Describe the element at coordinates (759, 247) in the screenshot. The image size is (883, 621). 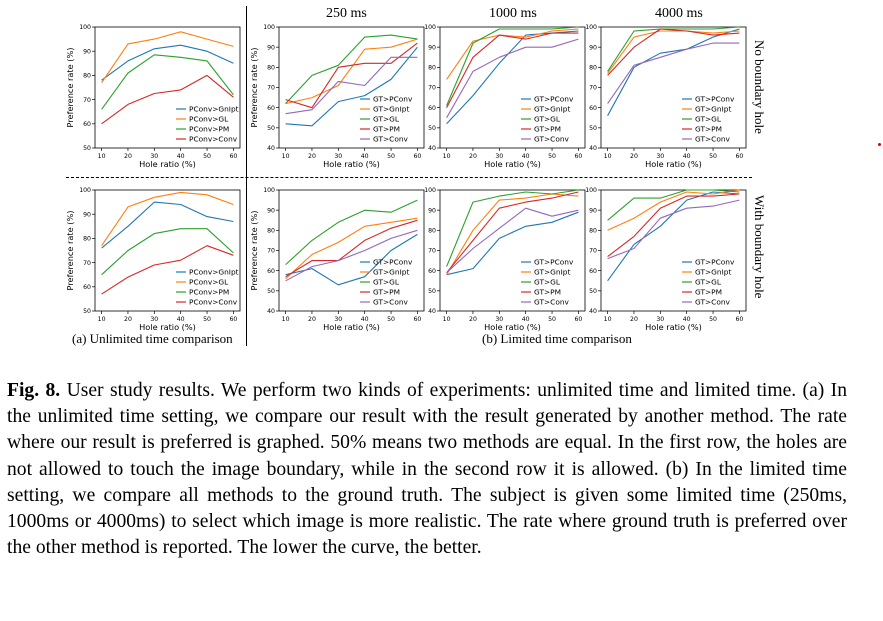
I see `row-label-with-boundary: With boundary hole` at that location.